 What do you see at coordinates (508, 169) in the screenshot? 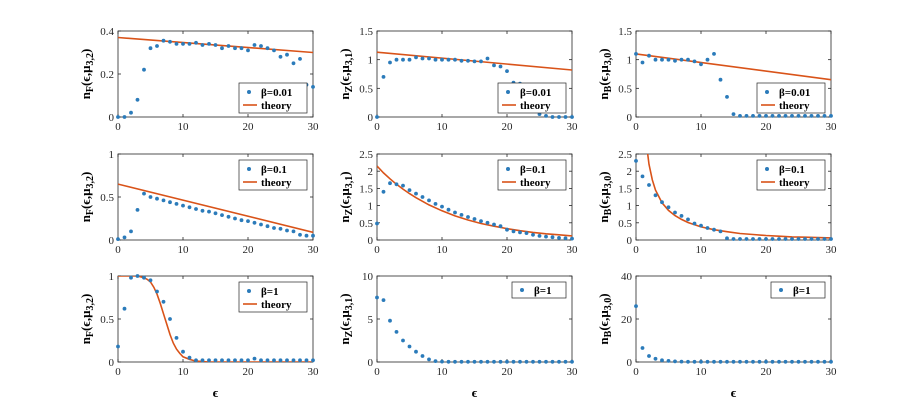
I see `legend-marker-point` at bounding box center [508, 169].